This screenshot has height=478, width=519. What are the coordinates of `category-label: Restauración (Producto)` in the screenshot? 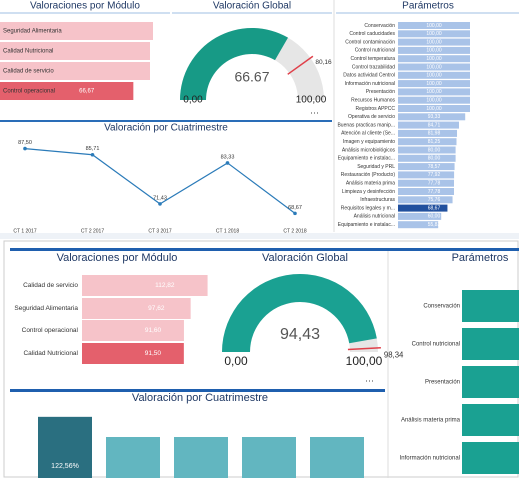 It's located at (368, 175).